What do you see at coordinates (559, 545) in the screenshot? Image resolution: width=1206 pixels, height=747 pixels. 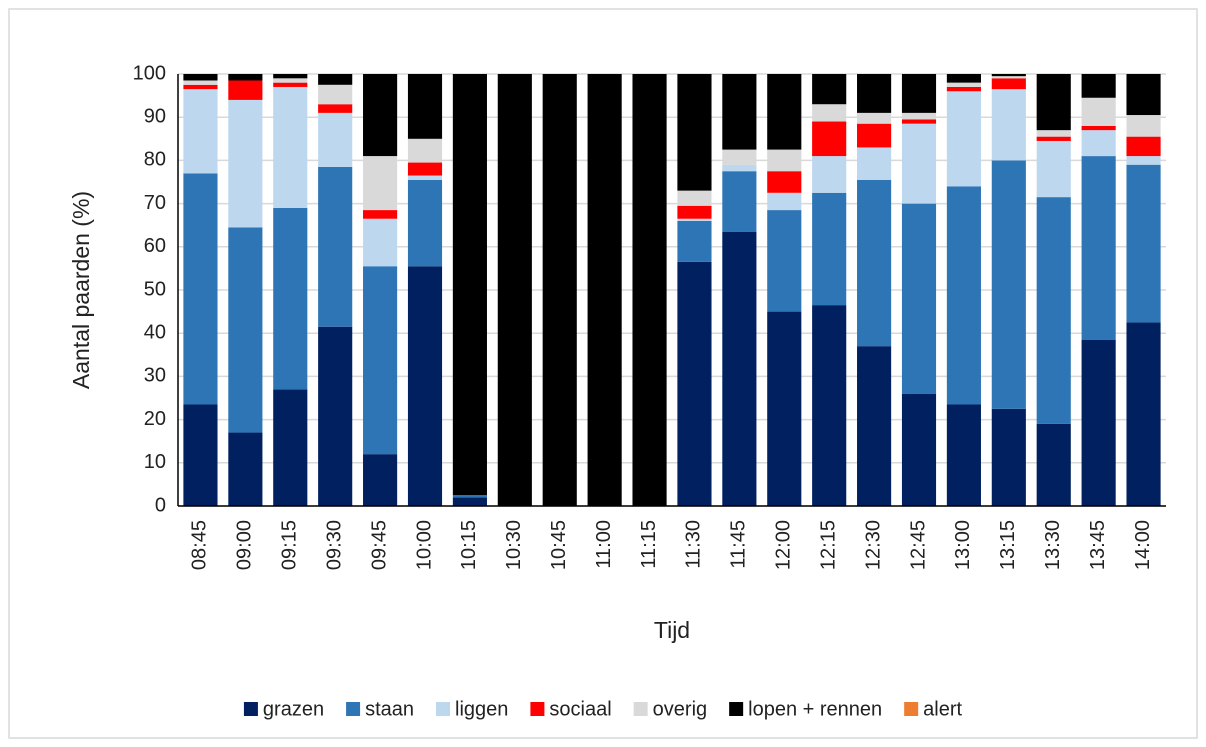 I see `x-tick-label: 10:45` at bounding box center [559, 545].